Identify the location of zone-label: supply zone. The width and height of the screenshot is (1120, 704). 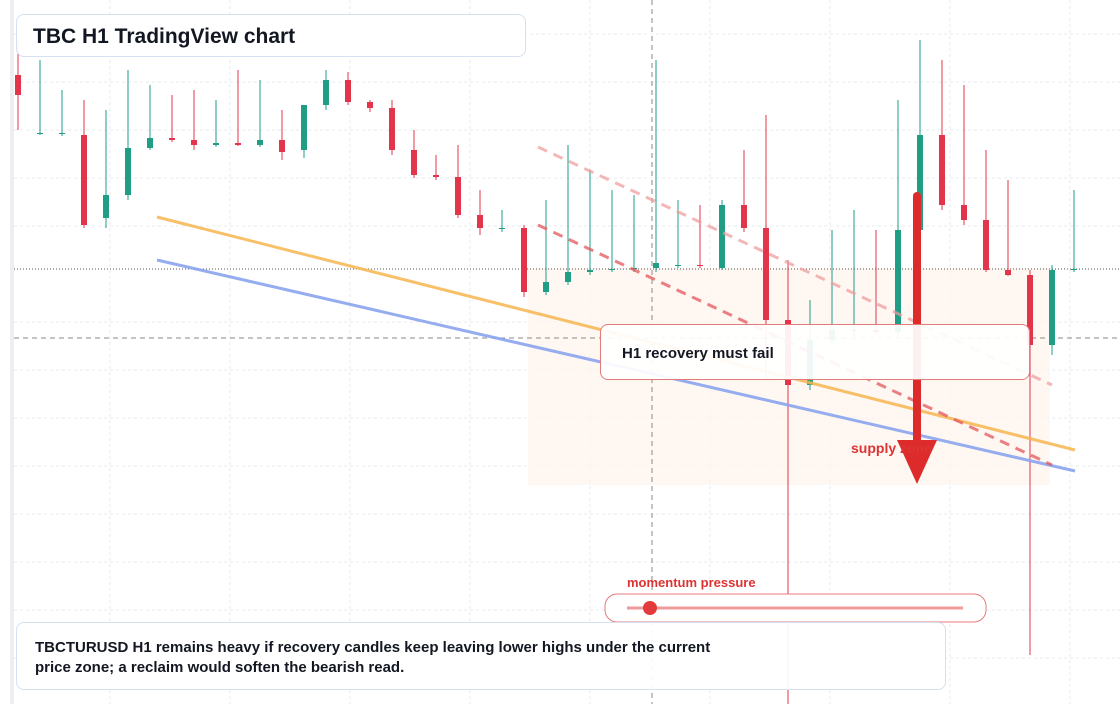
(891, 448).